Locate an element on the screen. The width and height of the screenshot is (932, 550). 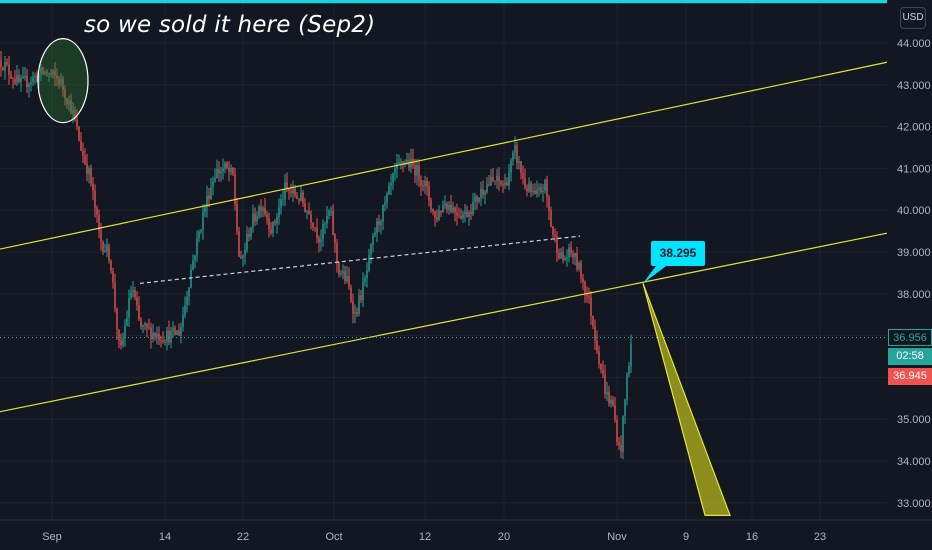
y-tick-label: 40.000 is located at coordinates (914, 211).